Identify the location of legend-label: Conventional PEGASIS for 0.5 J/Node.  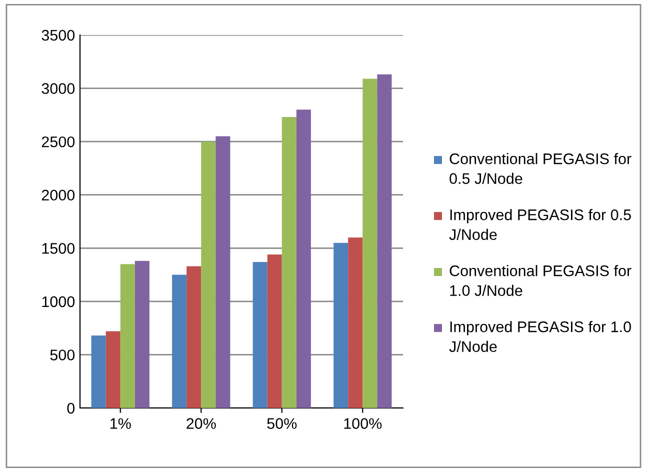
(541, 168).